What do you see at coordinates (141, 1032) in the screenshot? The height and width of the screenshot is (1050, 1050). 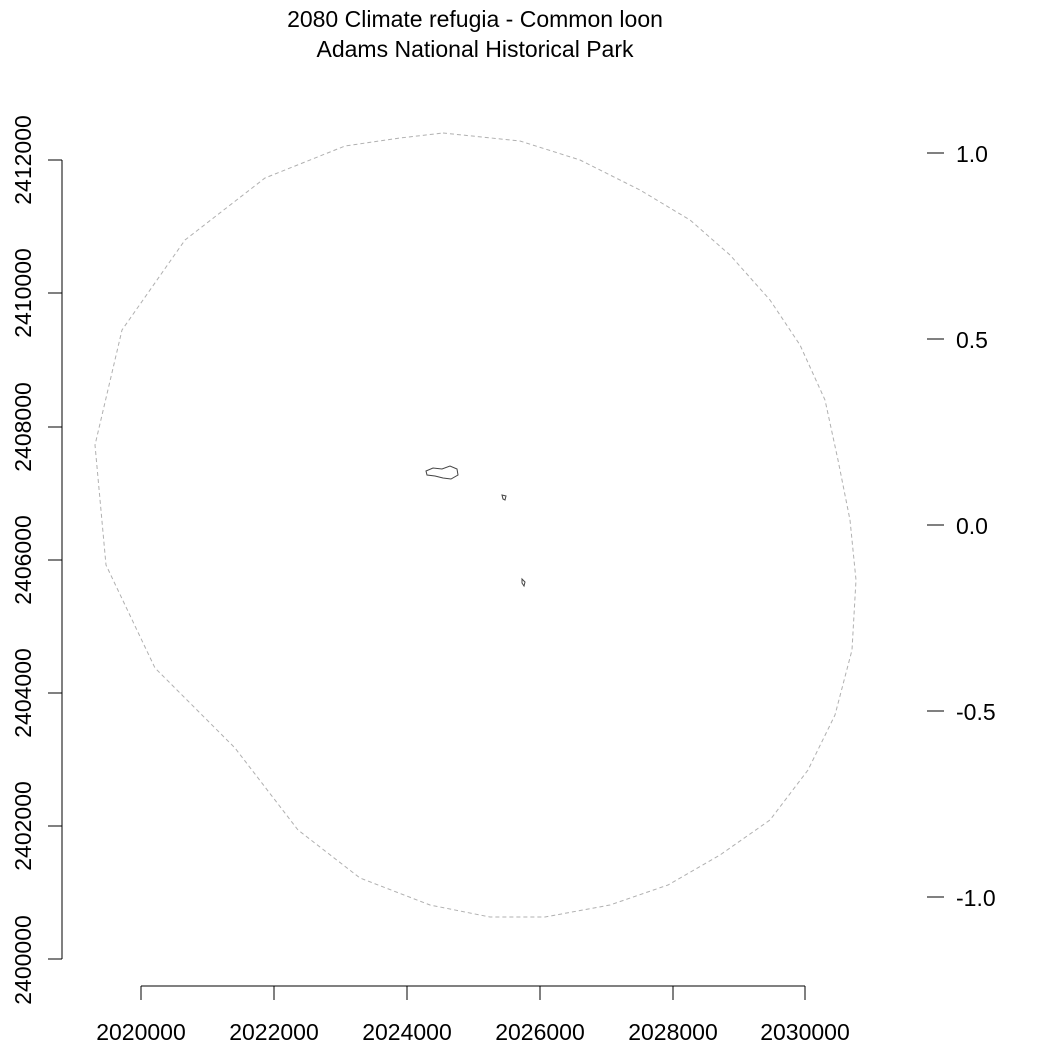 I see `x-tick-label: 2020000` at bounding box center [141, 1032].